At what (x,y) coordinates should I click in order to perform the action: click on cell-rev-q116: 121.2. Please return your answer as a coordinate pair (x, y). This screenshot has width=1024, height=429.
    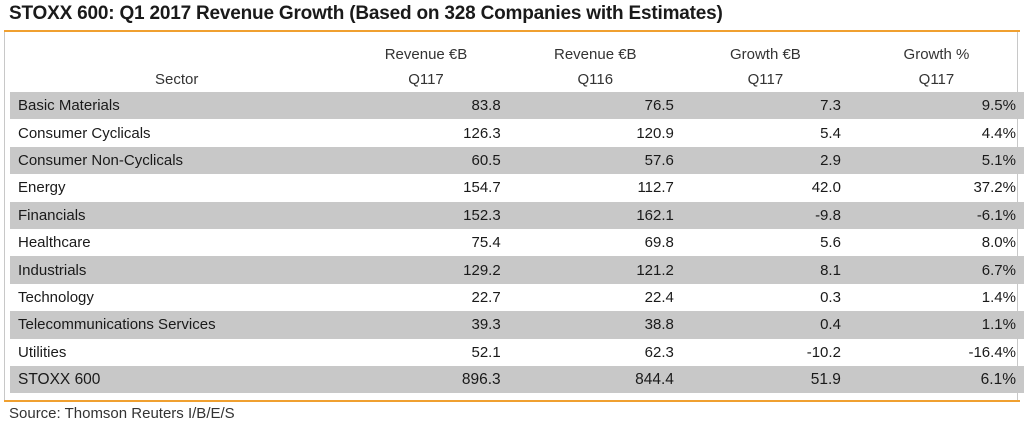
    Looking at the image, I should click on (595, 270).